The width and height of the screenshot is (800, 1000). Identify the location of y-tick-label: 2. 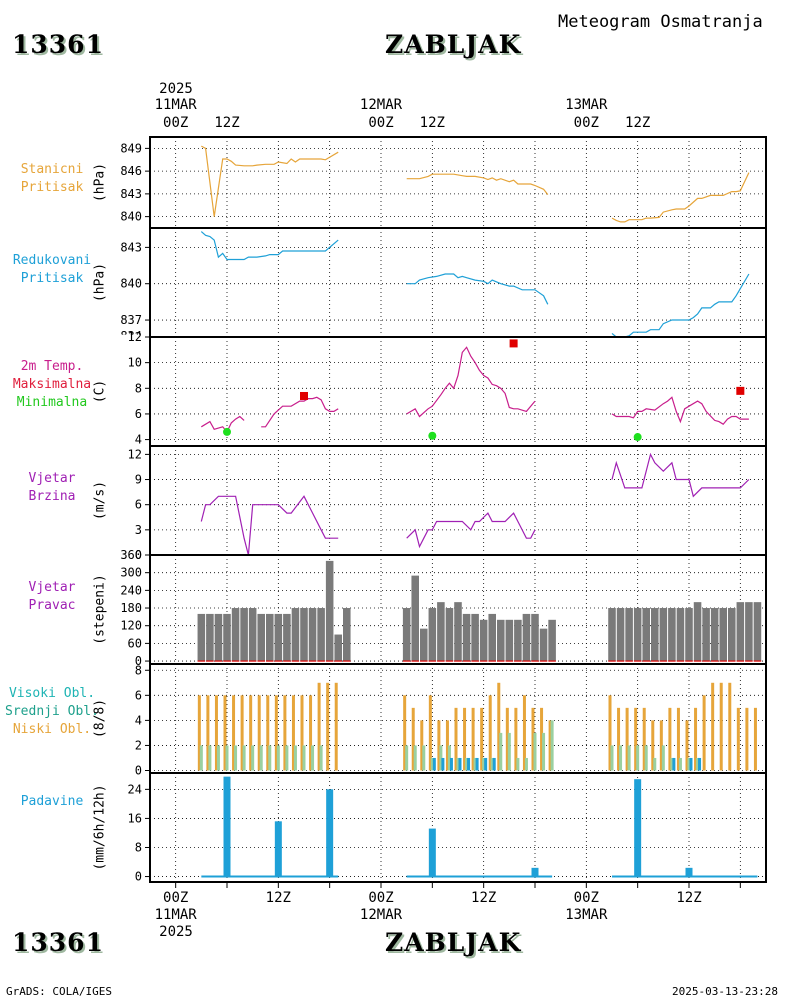
(138, 745).